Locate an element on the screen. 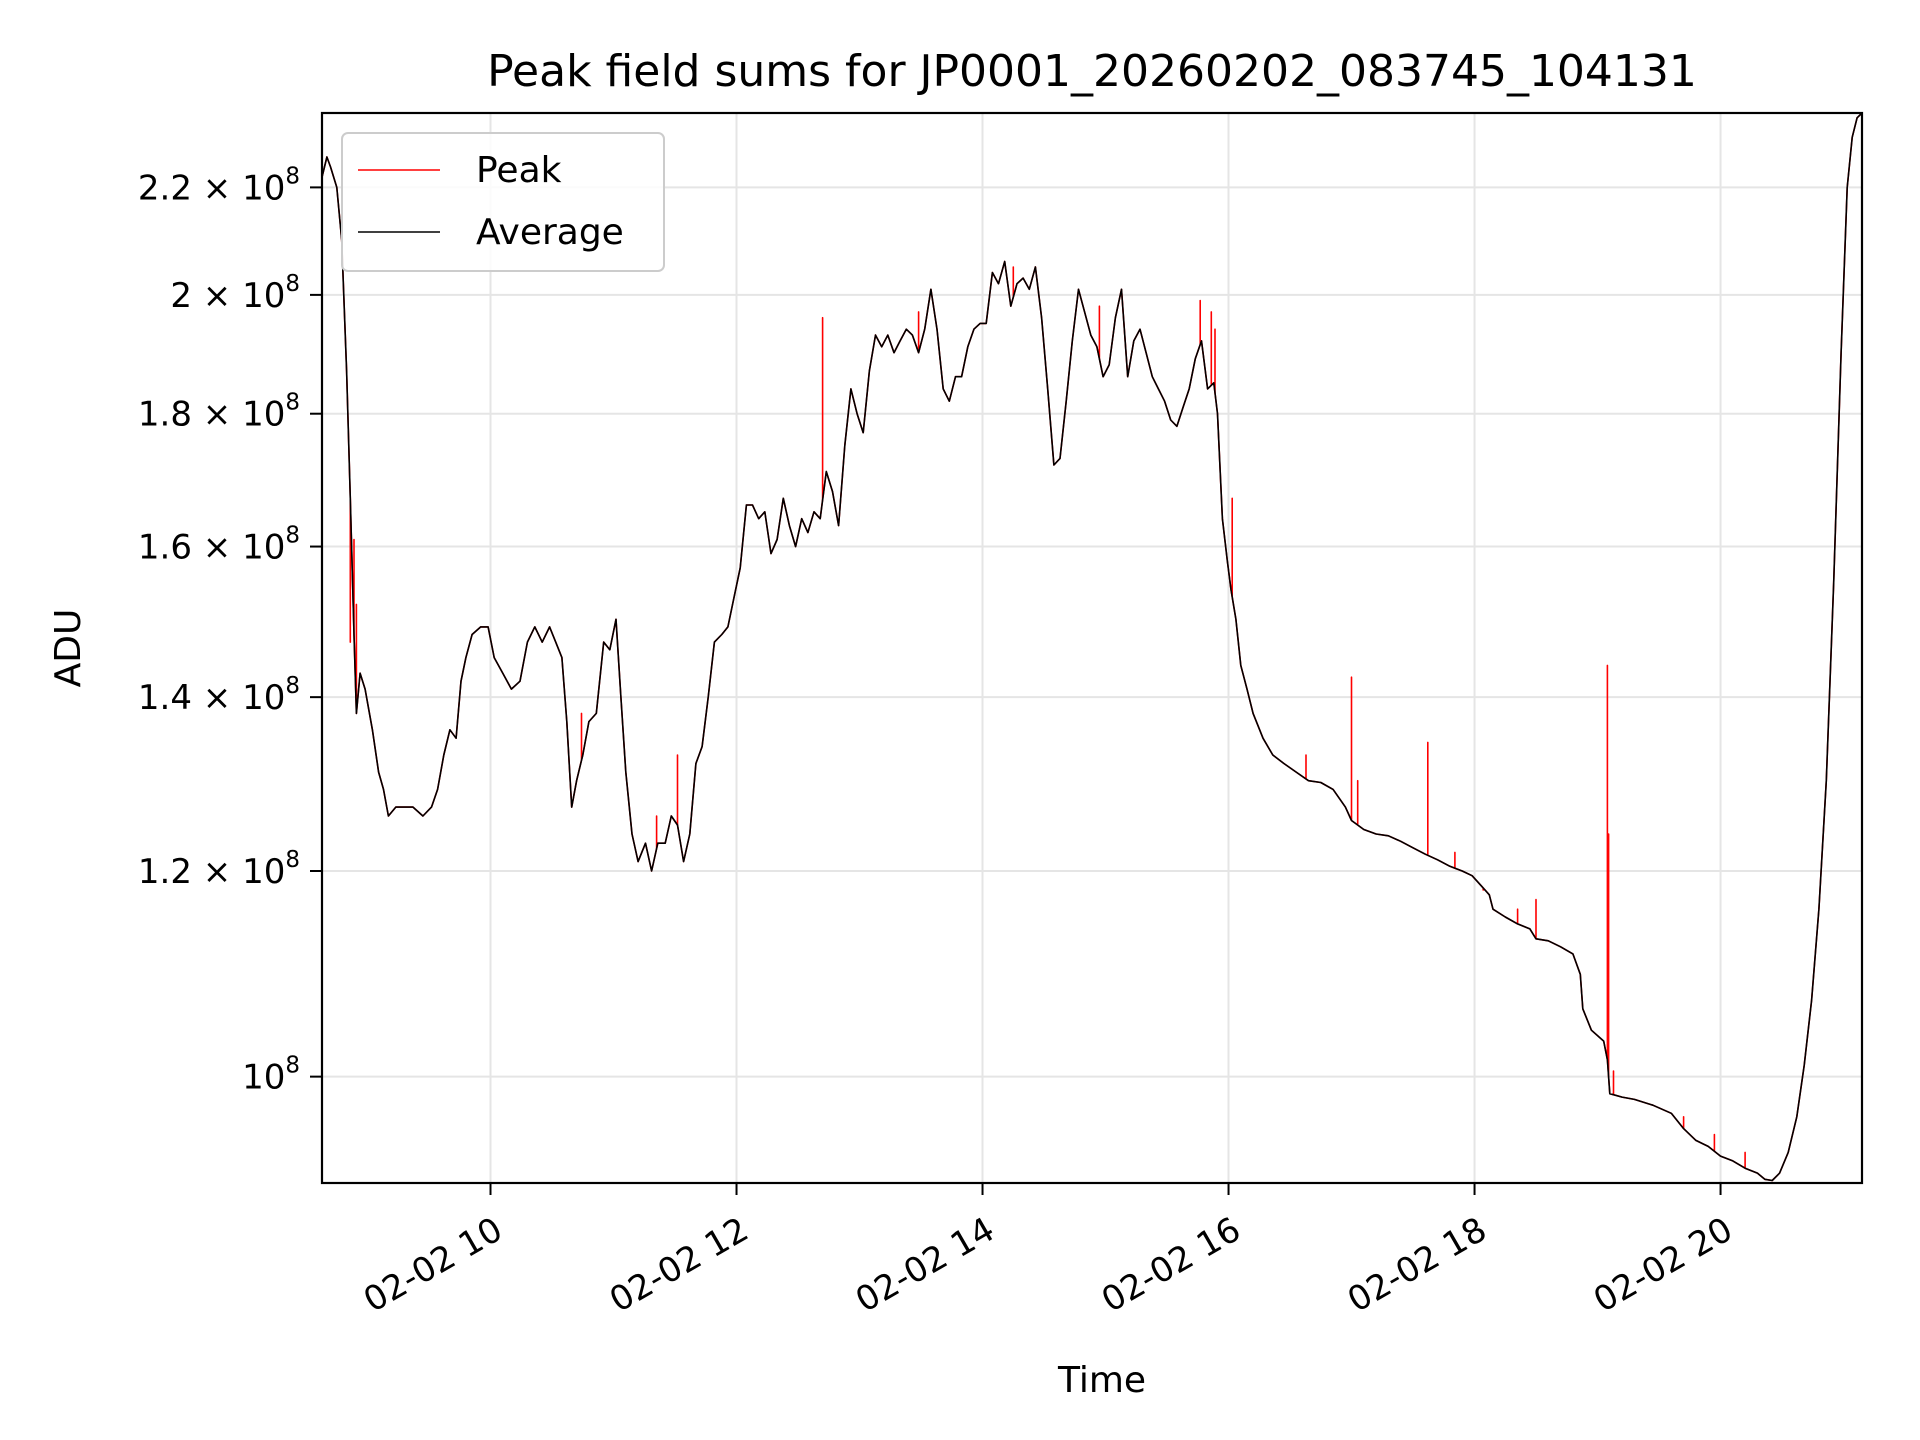 This screenshot has height=1440, width=1920. legend-box is located at coordinates (503, 202).